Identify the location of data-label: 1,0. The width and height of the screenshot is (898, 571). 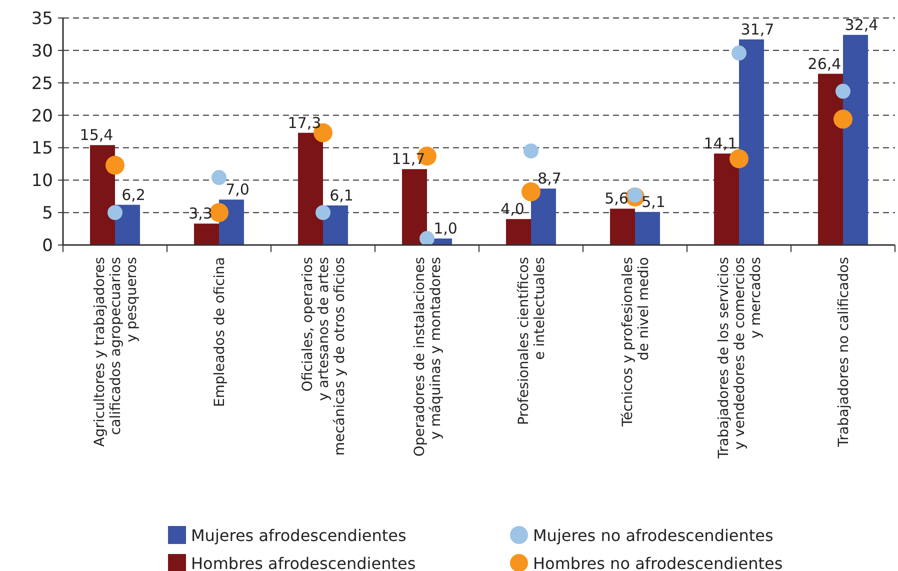
(446, 229).